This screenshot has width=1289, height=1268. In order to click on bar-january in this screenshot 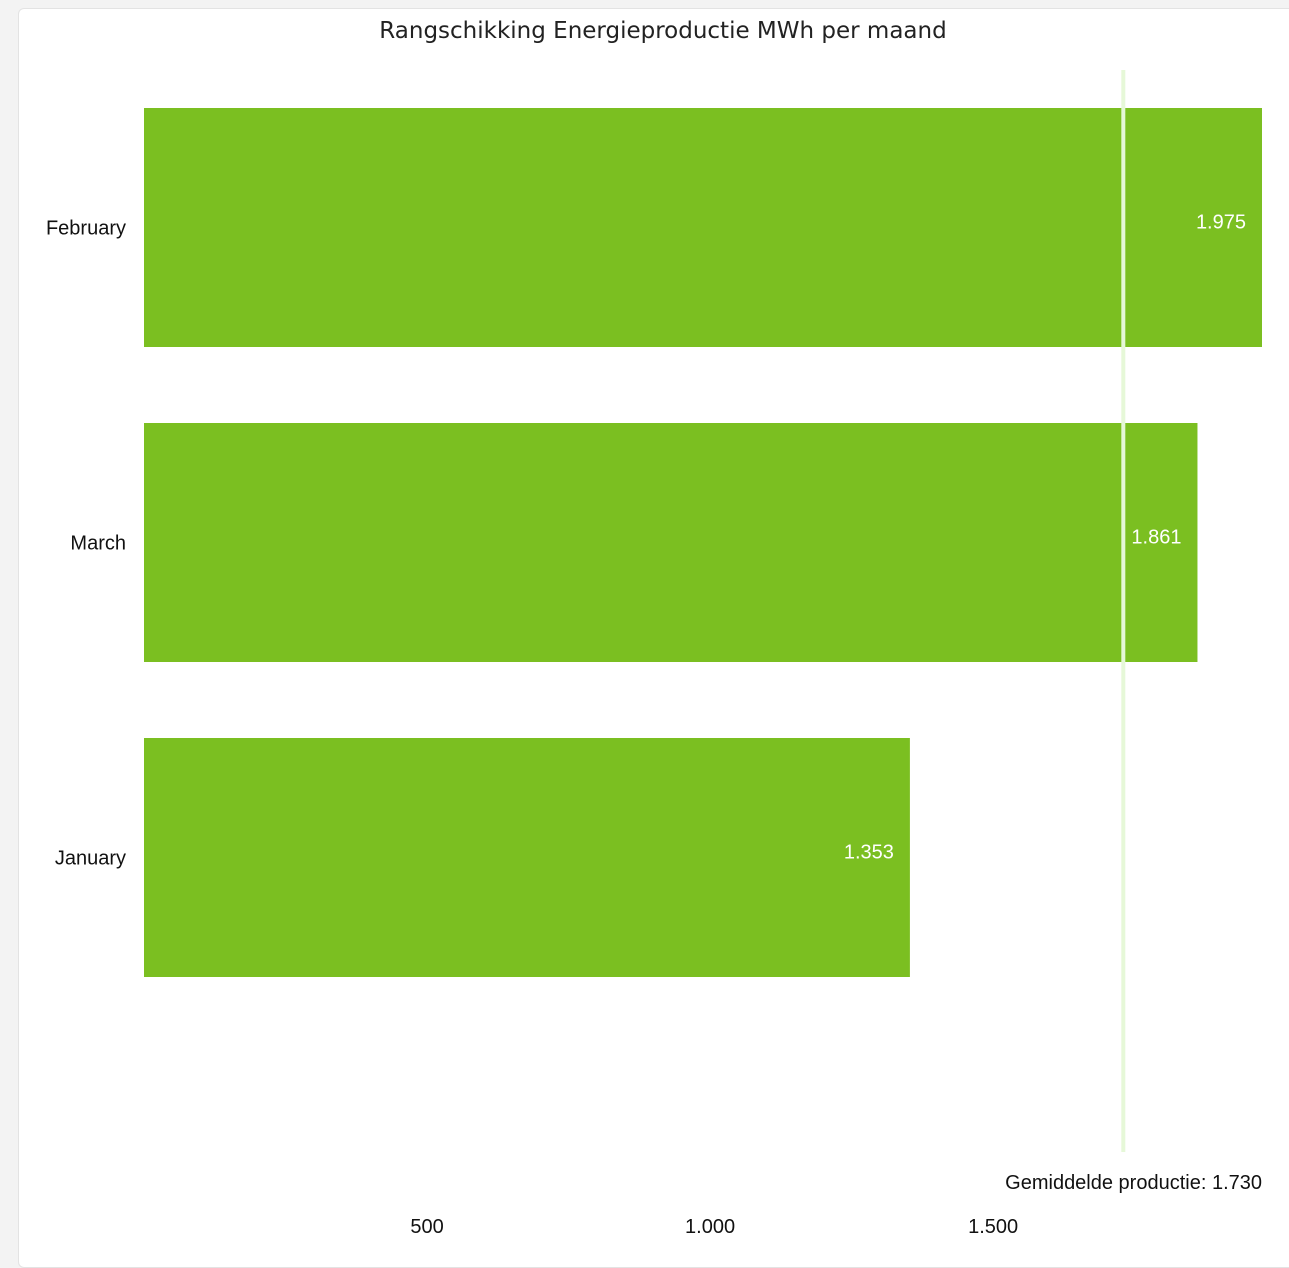, I will do `click(527, 857)`.